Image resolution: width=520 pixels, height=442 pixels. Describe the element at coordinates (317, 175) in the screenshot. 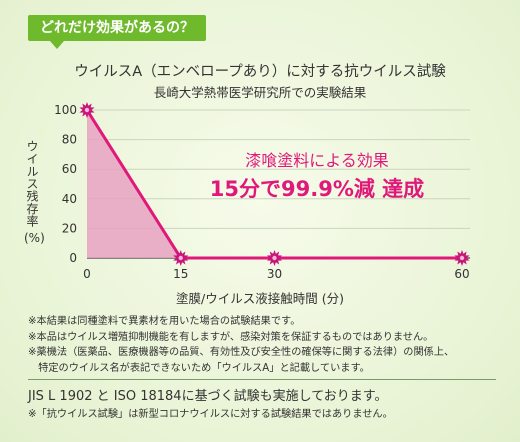

I see `chart-annotation: 漆喰塗料による効果 15分で99.9%減 達成` at that location.